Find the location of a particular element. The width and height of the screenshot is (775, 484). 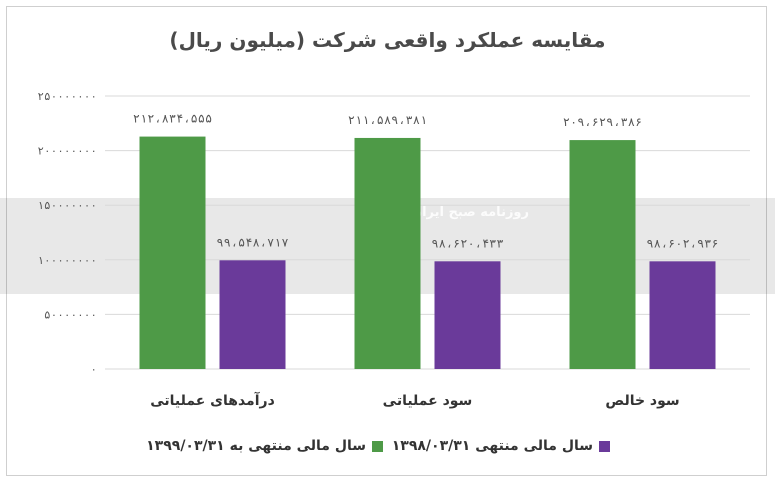

data-label: ۲۱۲،۸۳۴،۵۵۵ is located at coordinates (172, 119).